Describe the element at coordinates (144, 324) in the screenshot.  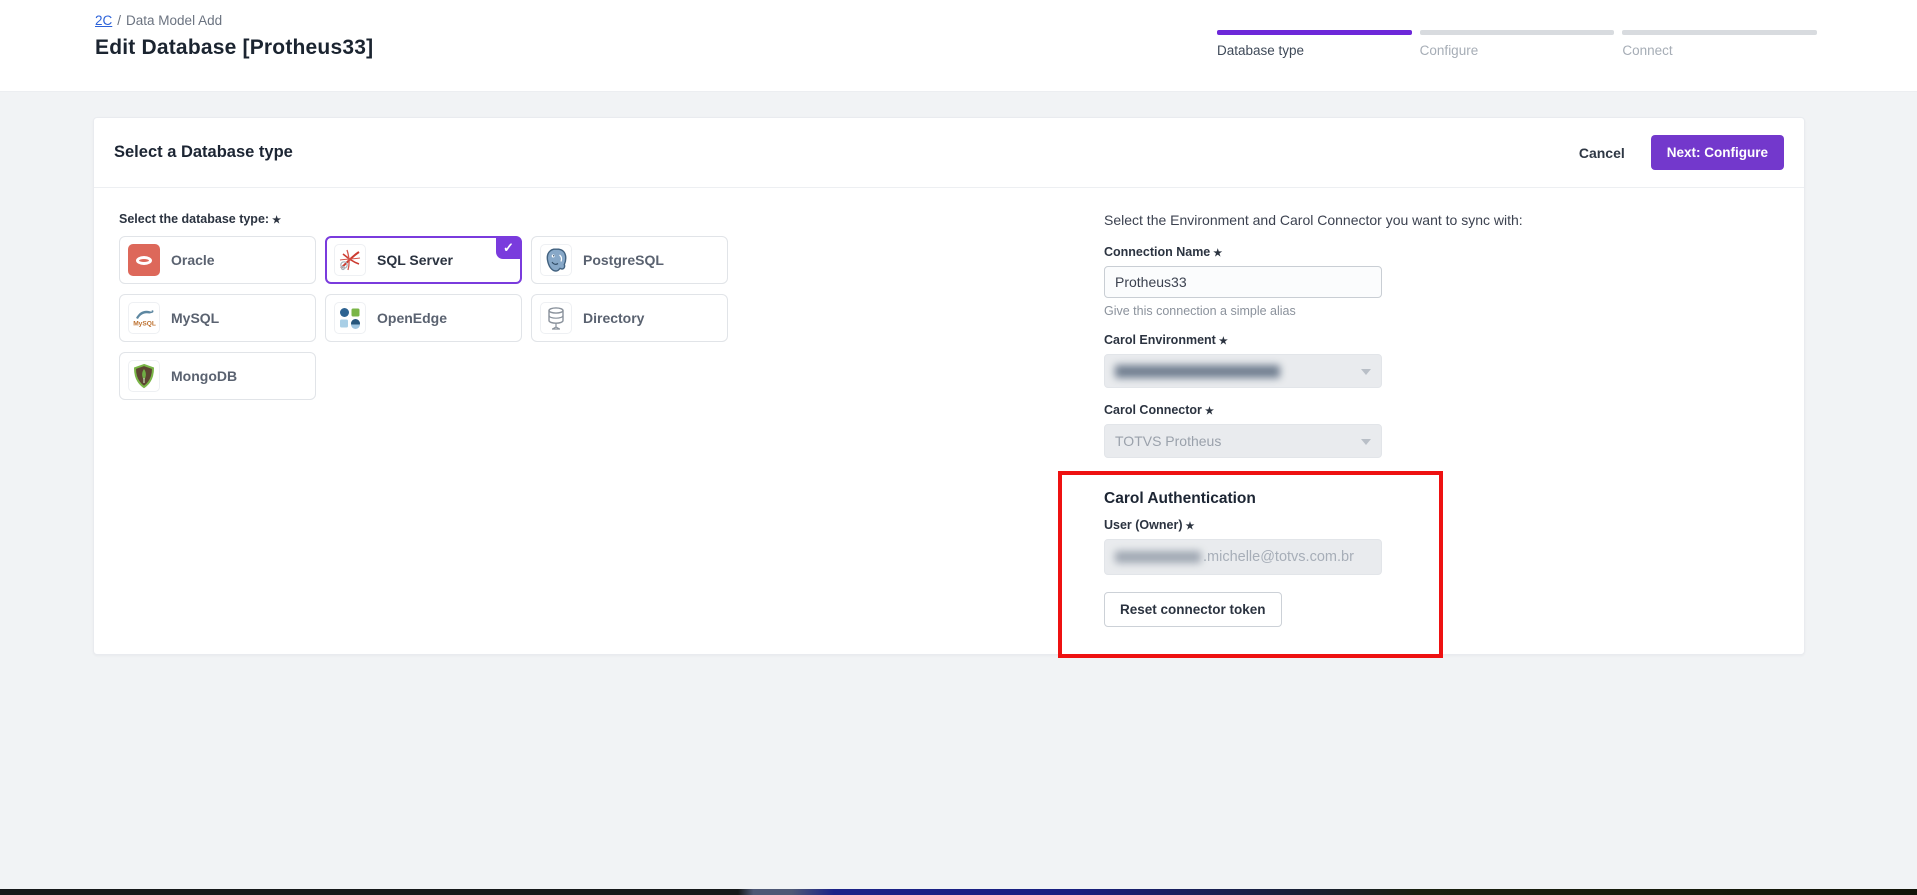
I see `svg-text: MySQL` at that location.